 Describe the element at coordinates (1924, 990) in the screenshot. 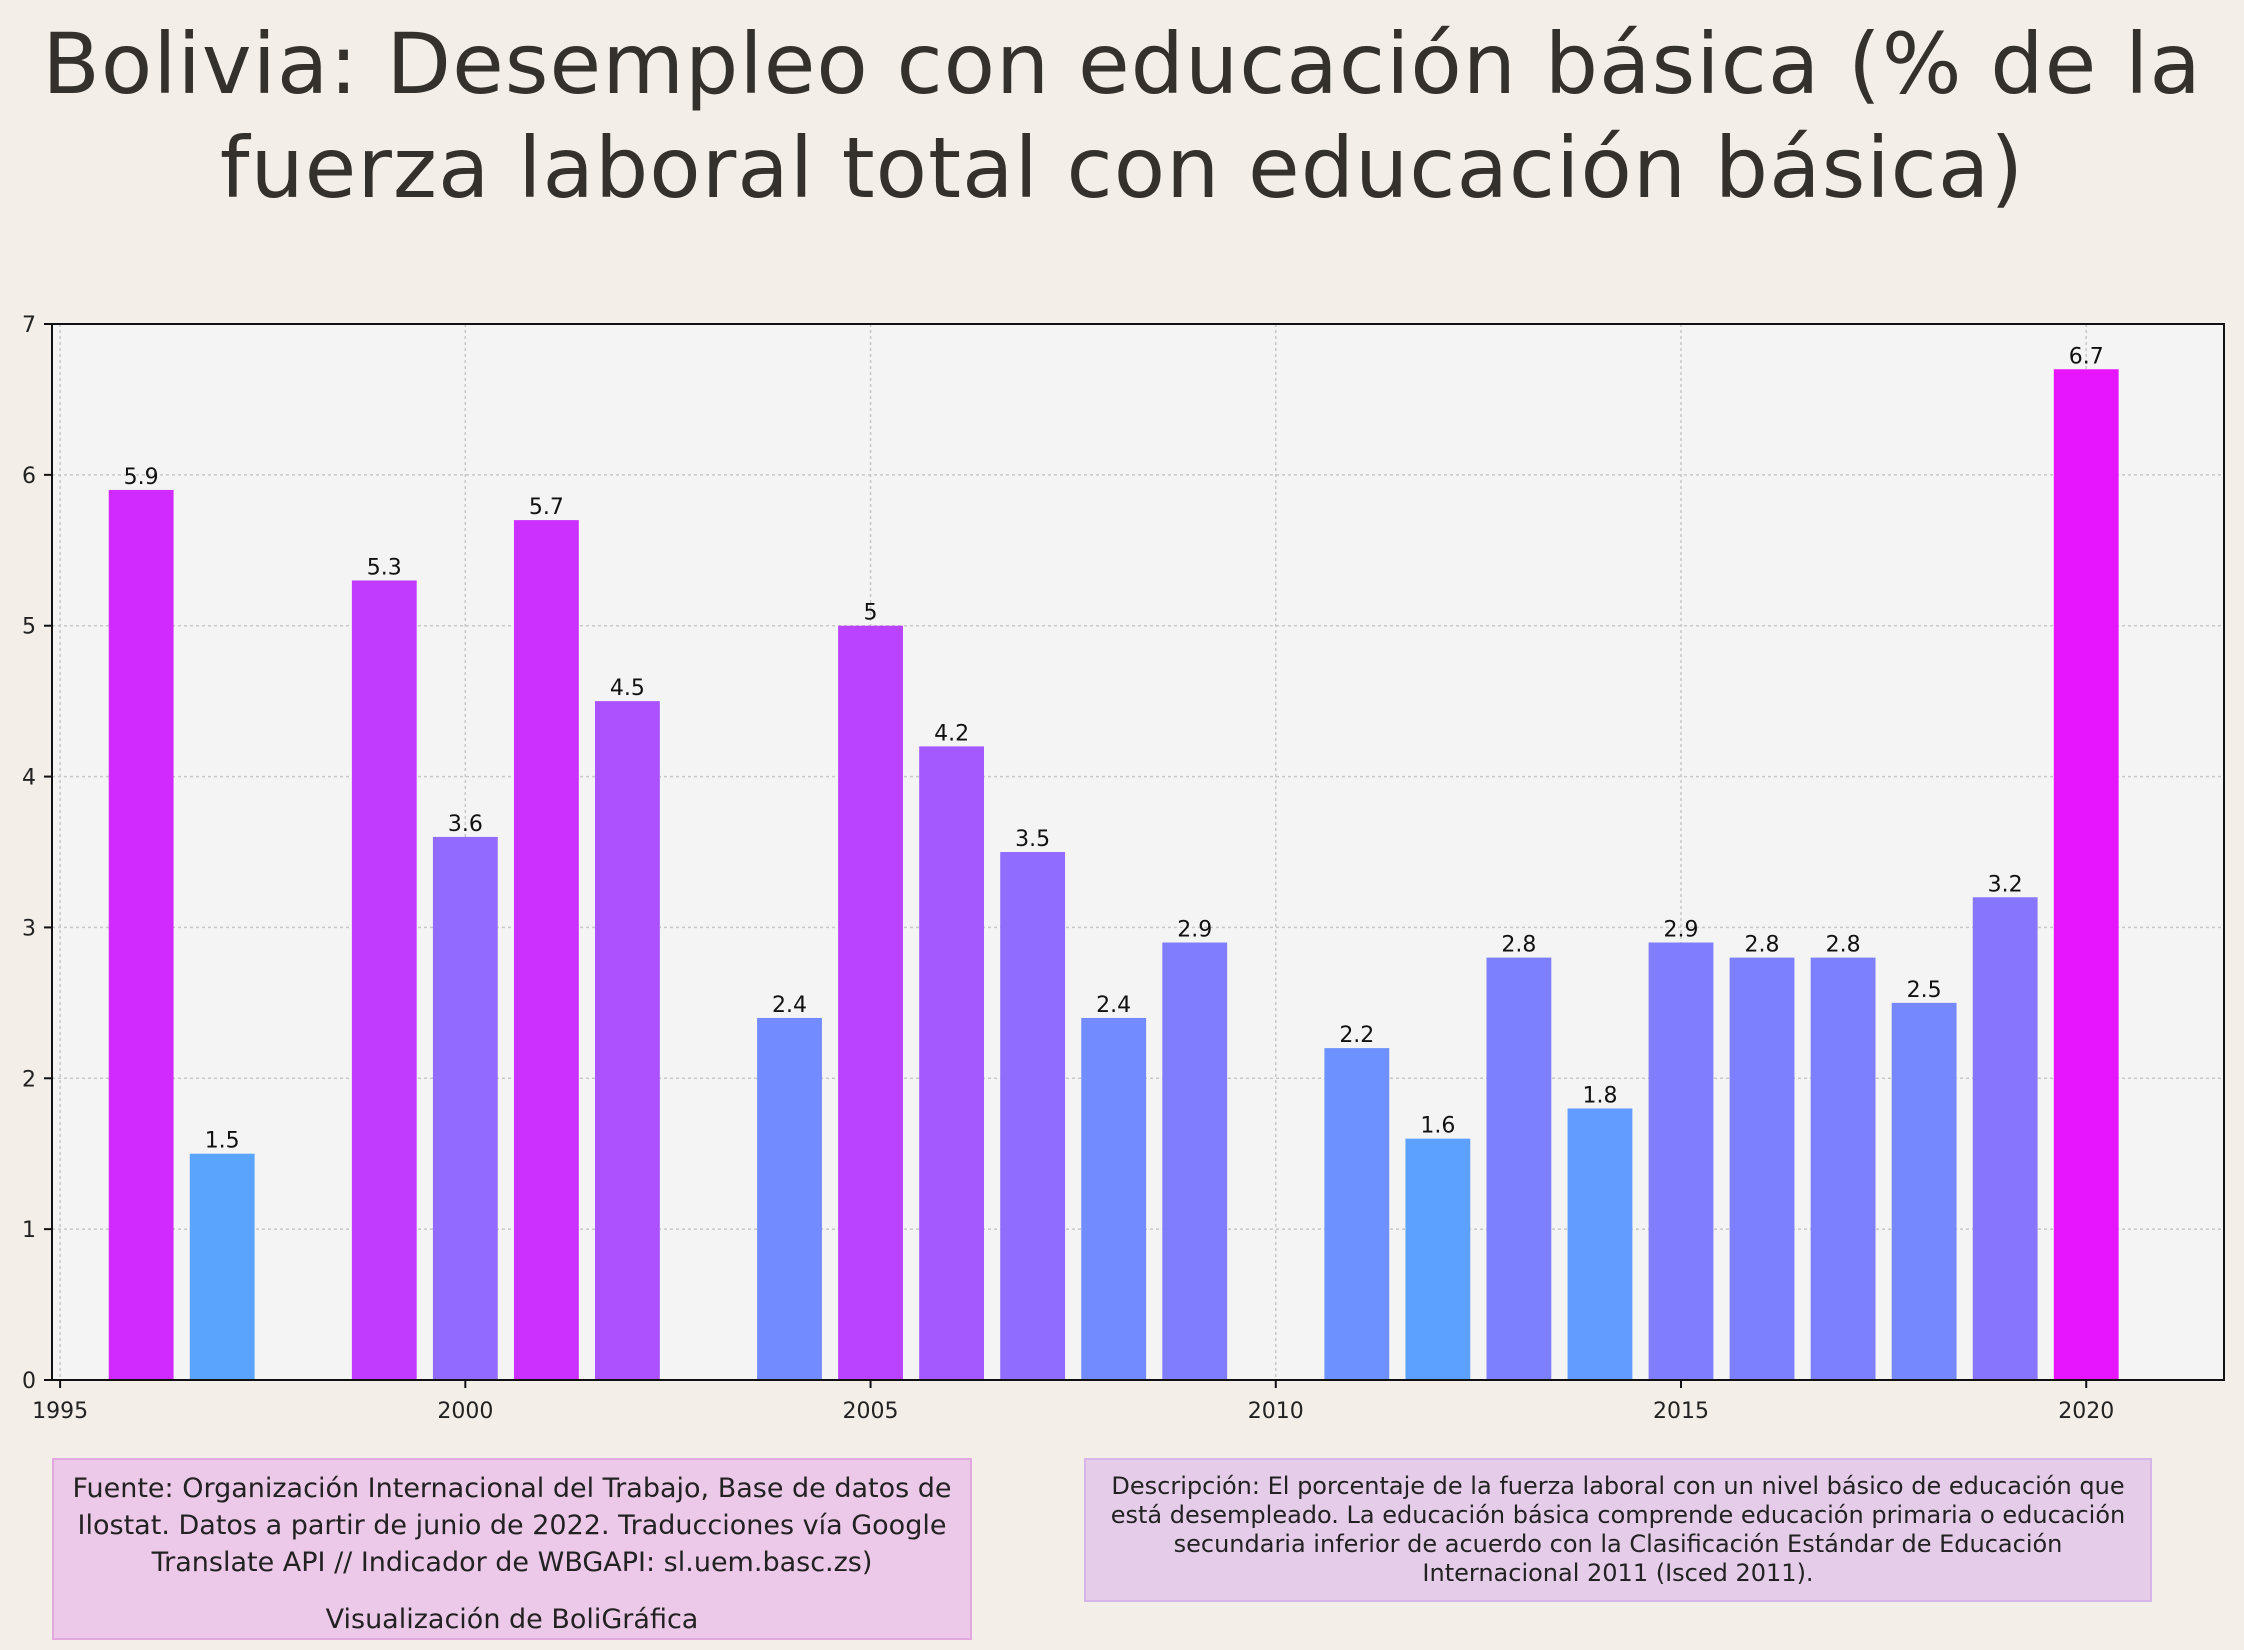

I see `data-label: 2.5` at that location.